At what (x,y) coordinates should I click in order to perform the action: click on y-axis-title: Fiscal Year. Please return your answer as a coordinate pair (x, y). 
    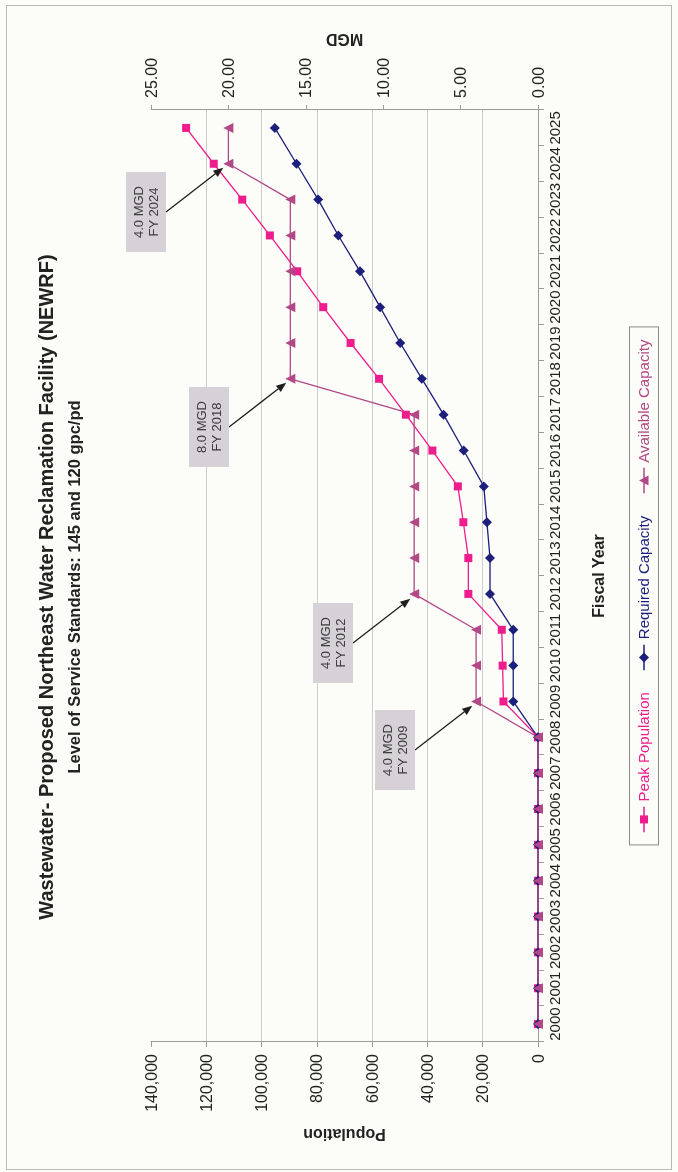
    Looking at the image, I should click on (598, 576).